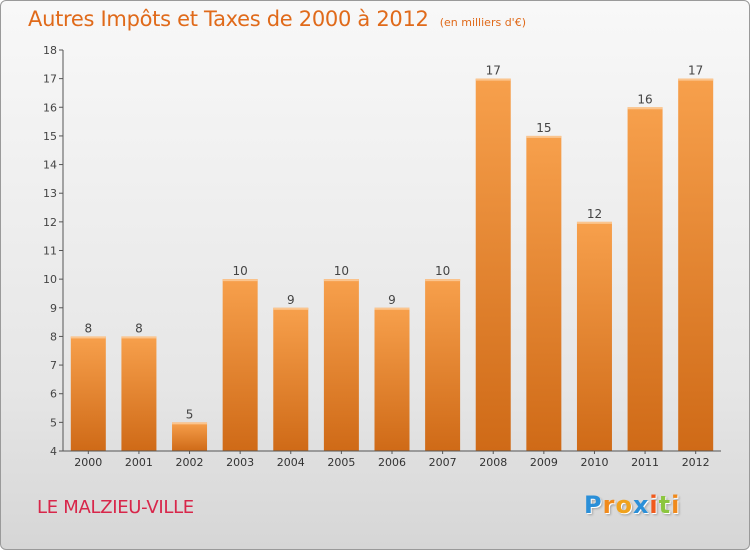 Image resolution: width=750 pixels, height=550 pixels. I want to click on x-tick-label-2006: 2006, so click(392, 462).